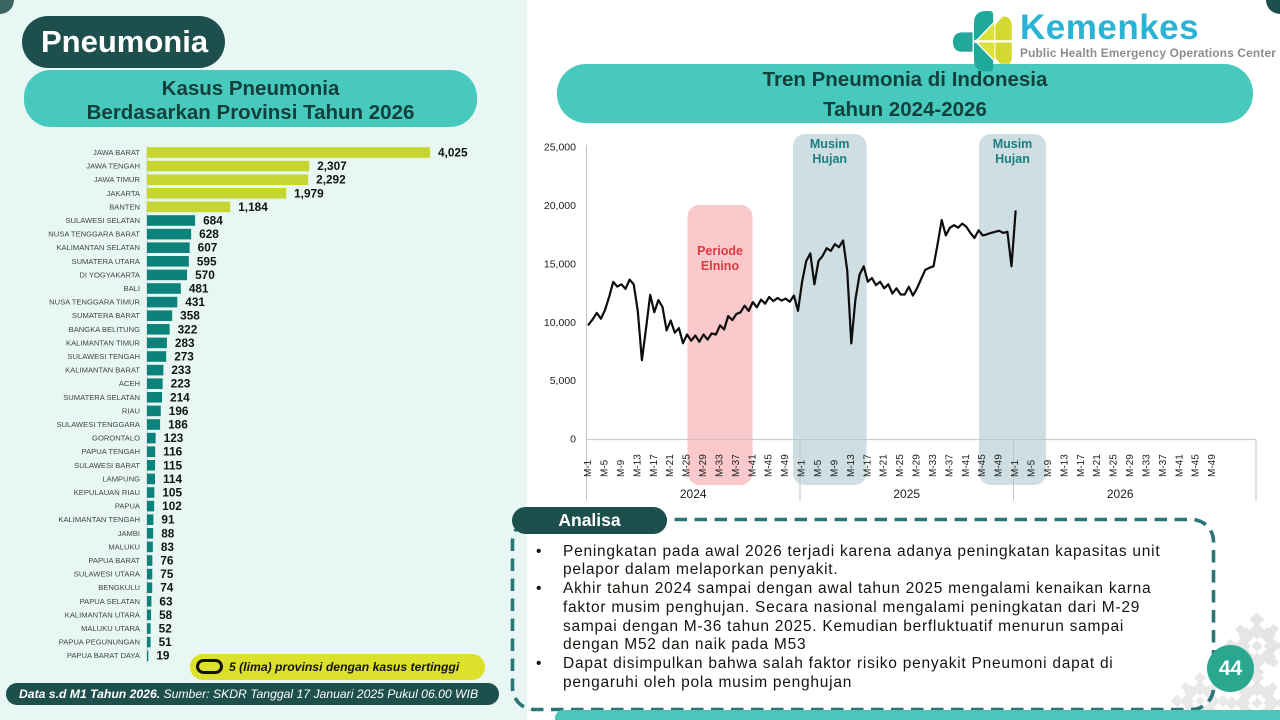 The height and width of the screenshot is (720, 1280). I want to click on svg-text: 25,000, so click(560, 148).